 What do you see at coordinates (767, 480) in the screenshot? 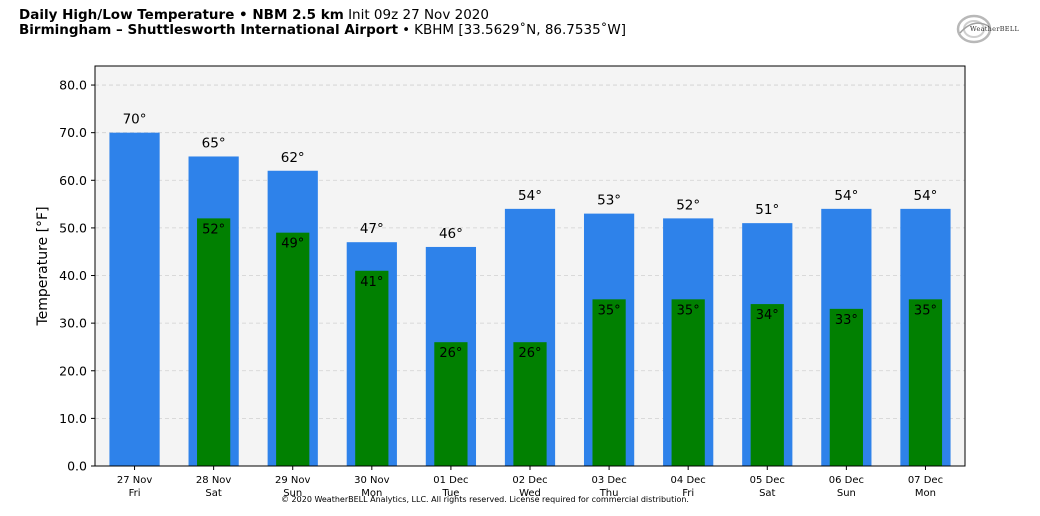
I see `x-tick-date-label: 05 Dec` at bounding box center [767, 480].